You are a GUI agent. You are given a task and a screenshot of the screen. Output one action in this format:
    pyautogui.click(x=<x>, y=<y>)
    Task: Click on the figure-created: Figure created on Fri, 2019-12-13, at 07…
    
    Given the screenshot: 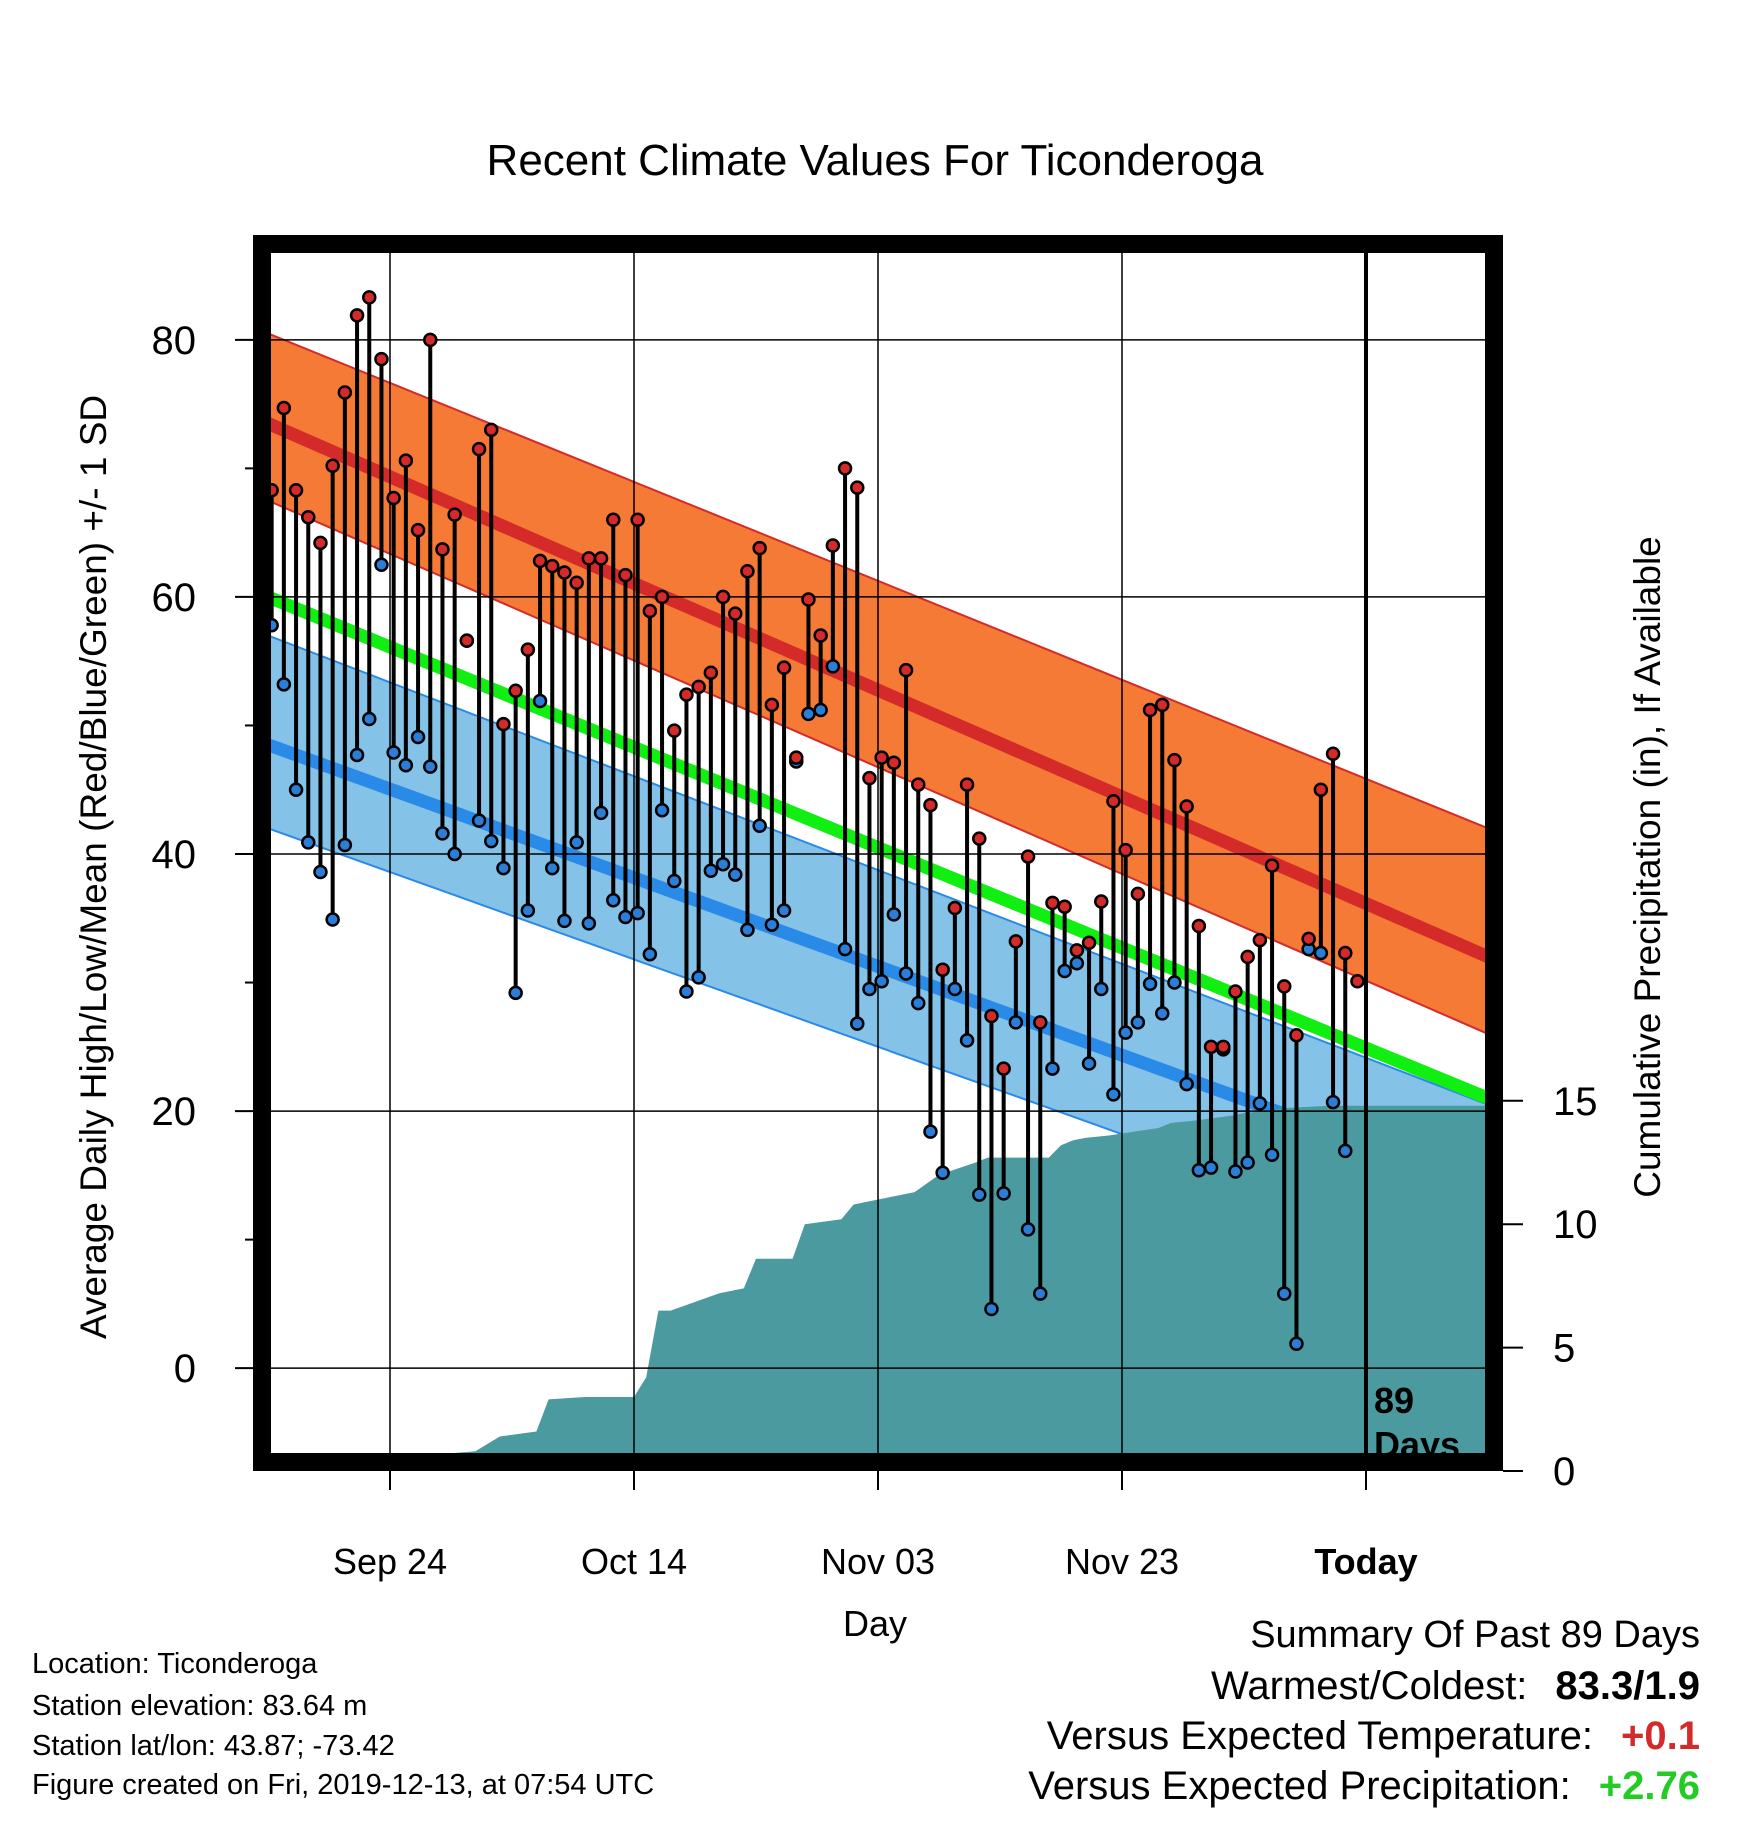 What is the action you would take?
    pyautogui.click(x=343, y=1785)
    